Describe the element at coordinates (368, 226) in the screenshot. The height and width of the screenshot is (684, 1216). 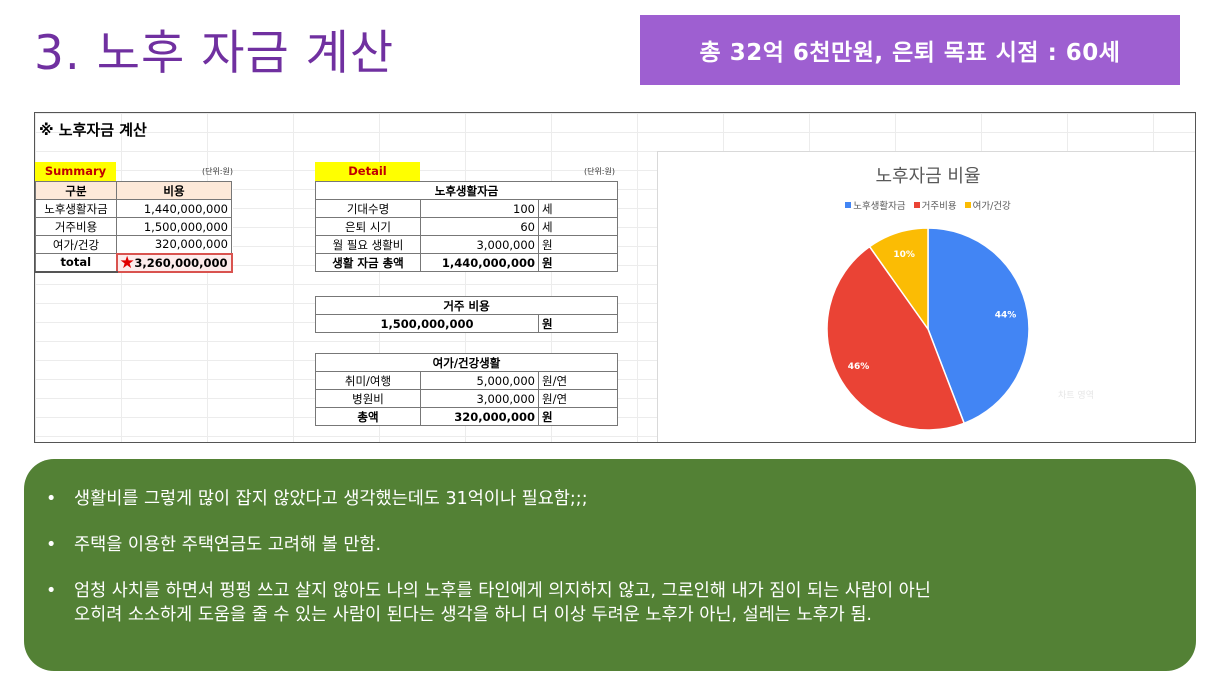
I see `living-row-name: 은퇴 시기` at that location.